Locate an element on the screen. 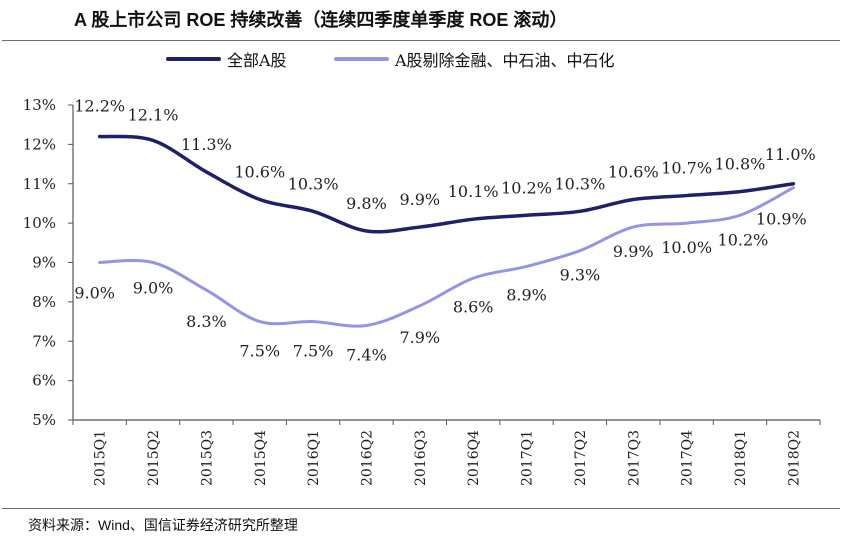 Image resolution: width=842 pixels, height=542 pixels. data-label-1: 10.1% is located at coordinates (473, 191).